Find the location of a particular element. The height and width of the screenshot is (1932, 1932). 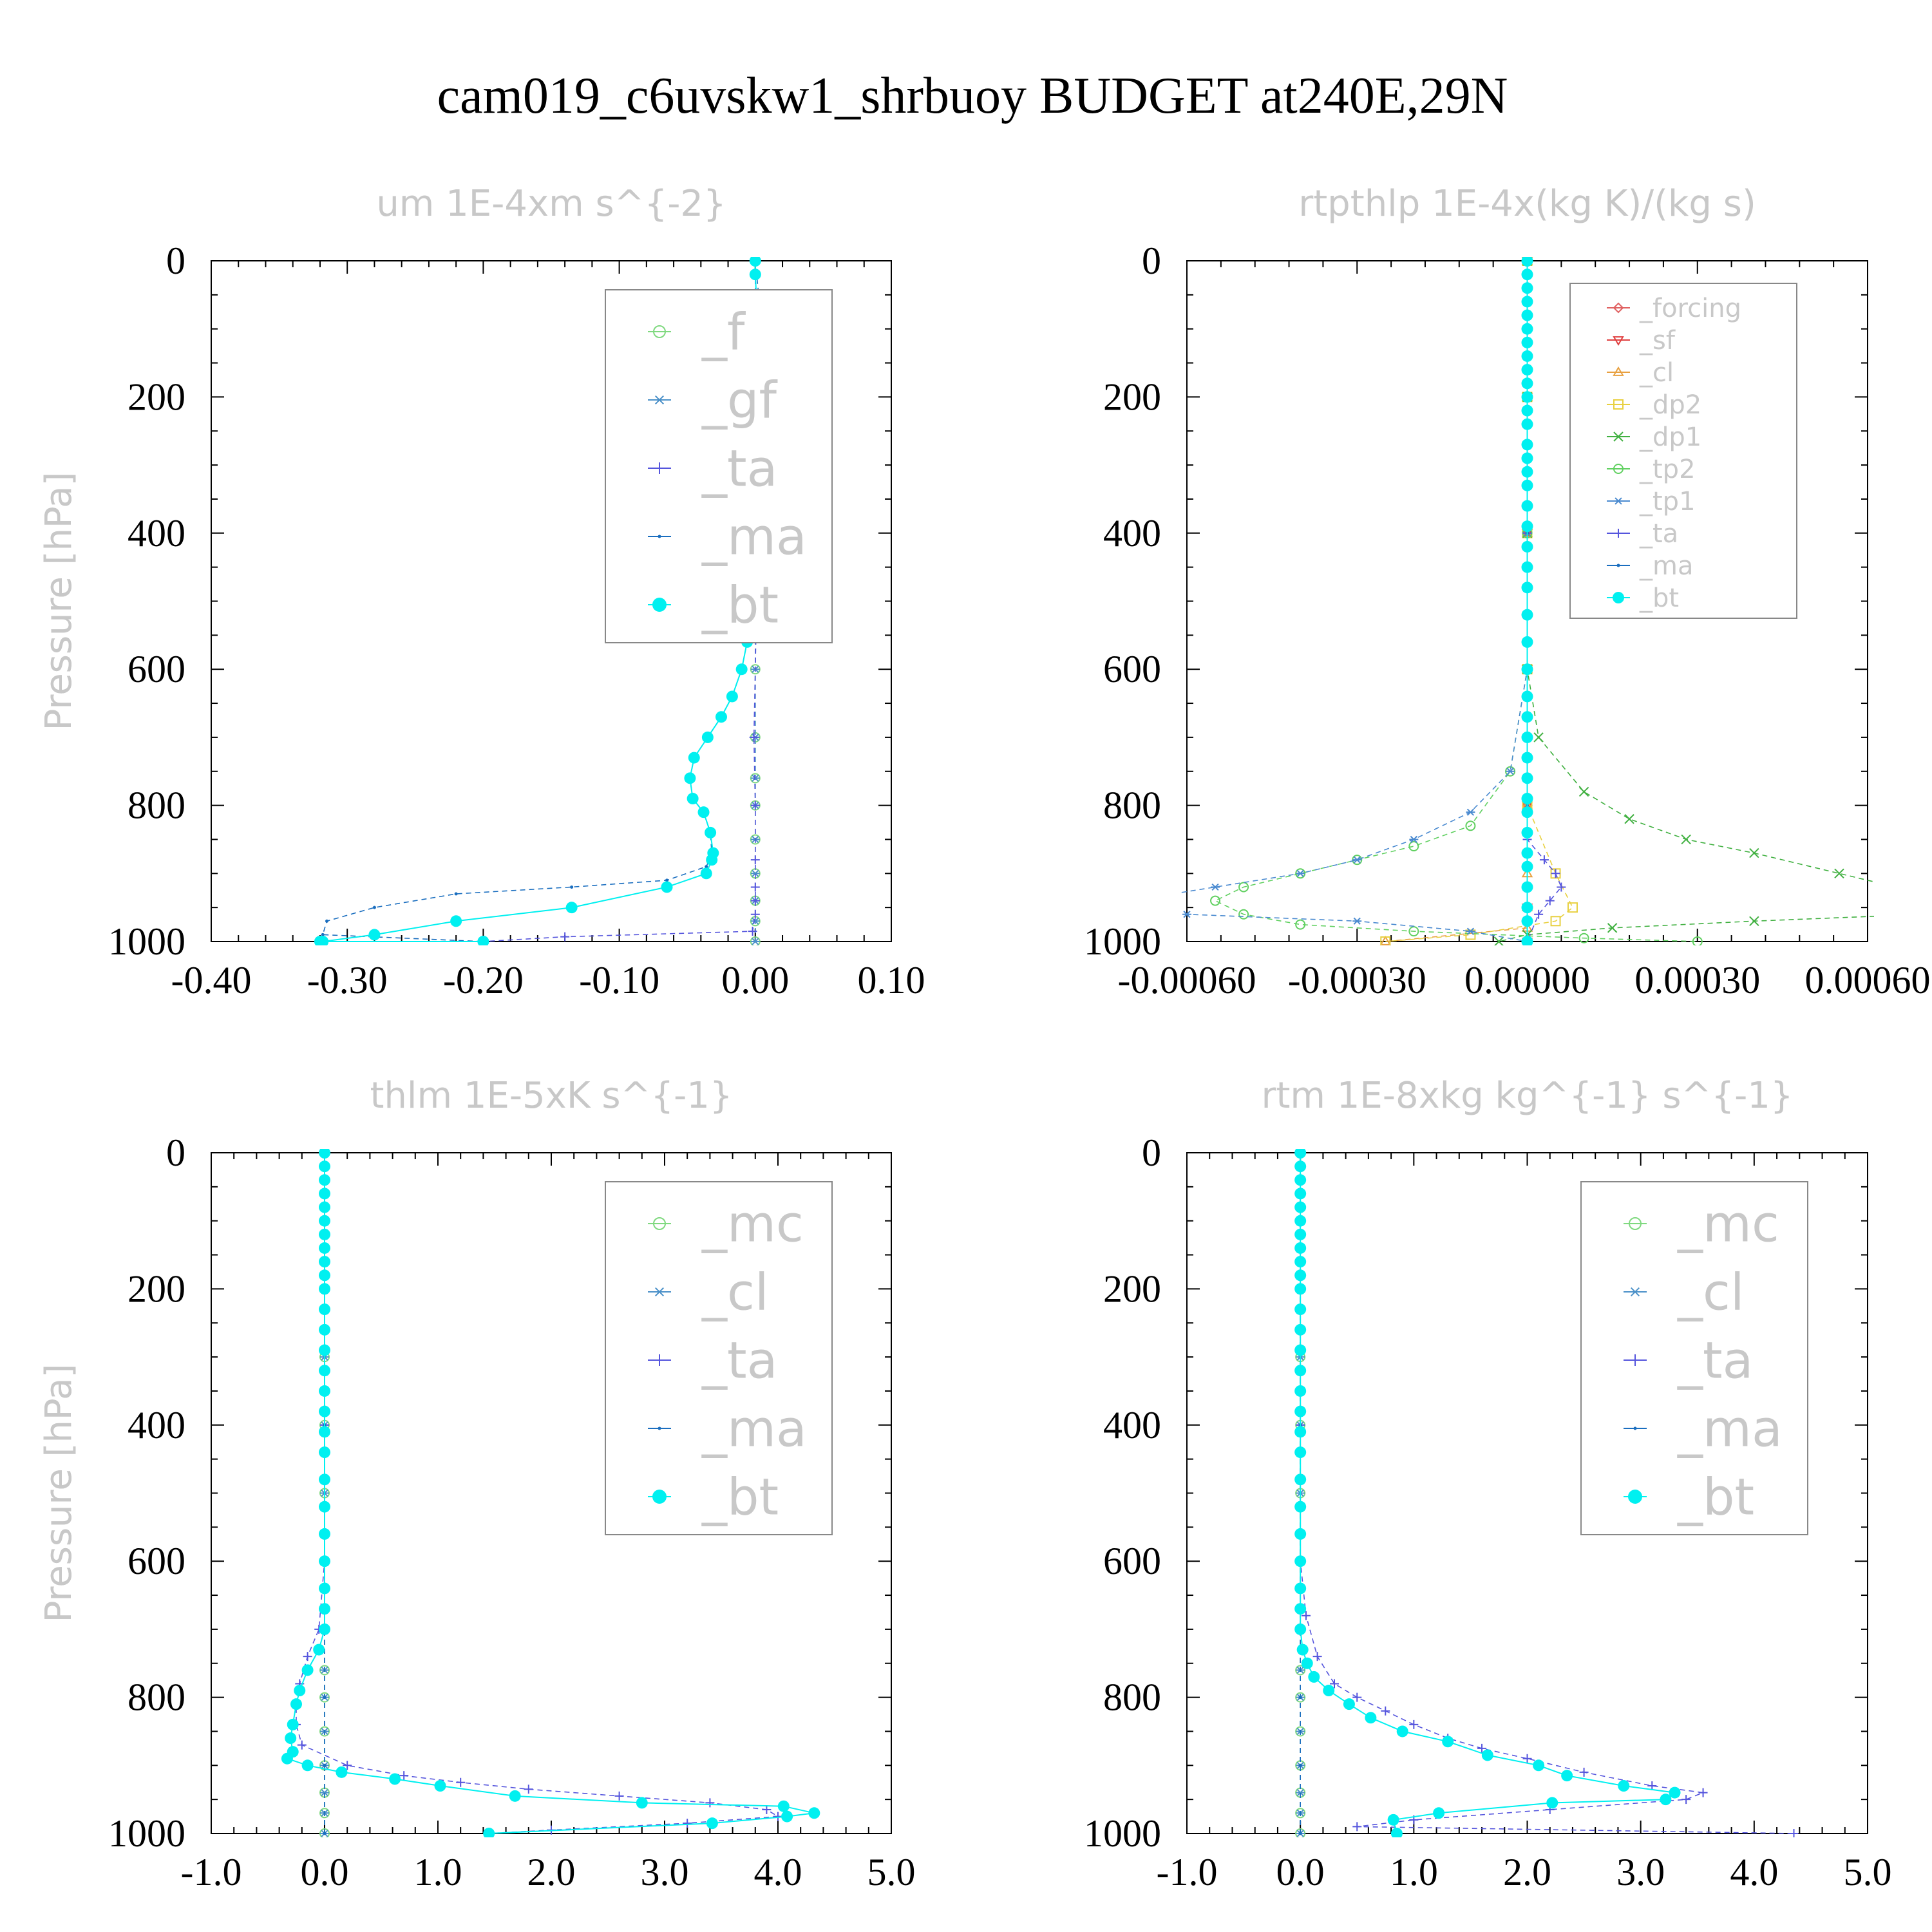

legend: _forcing _sf _cl_dp2_dp1 _tp2 _tp1 _ta_ma_bt is located at coordinates (1683, 451).